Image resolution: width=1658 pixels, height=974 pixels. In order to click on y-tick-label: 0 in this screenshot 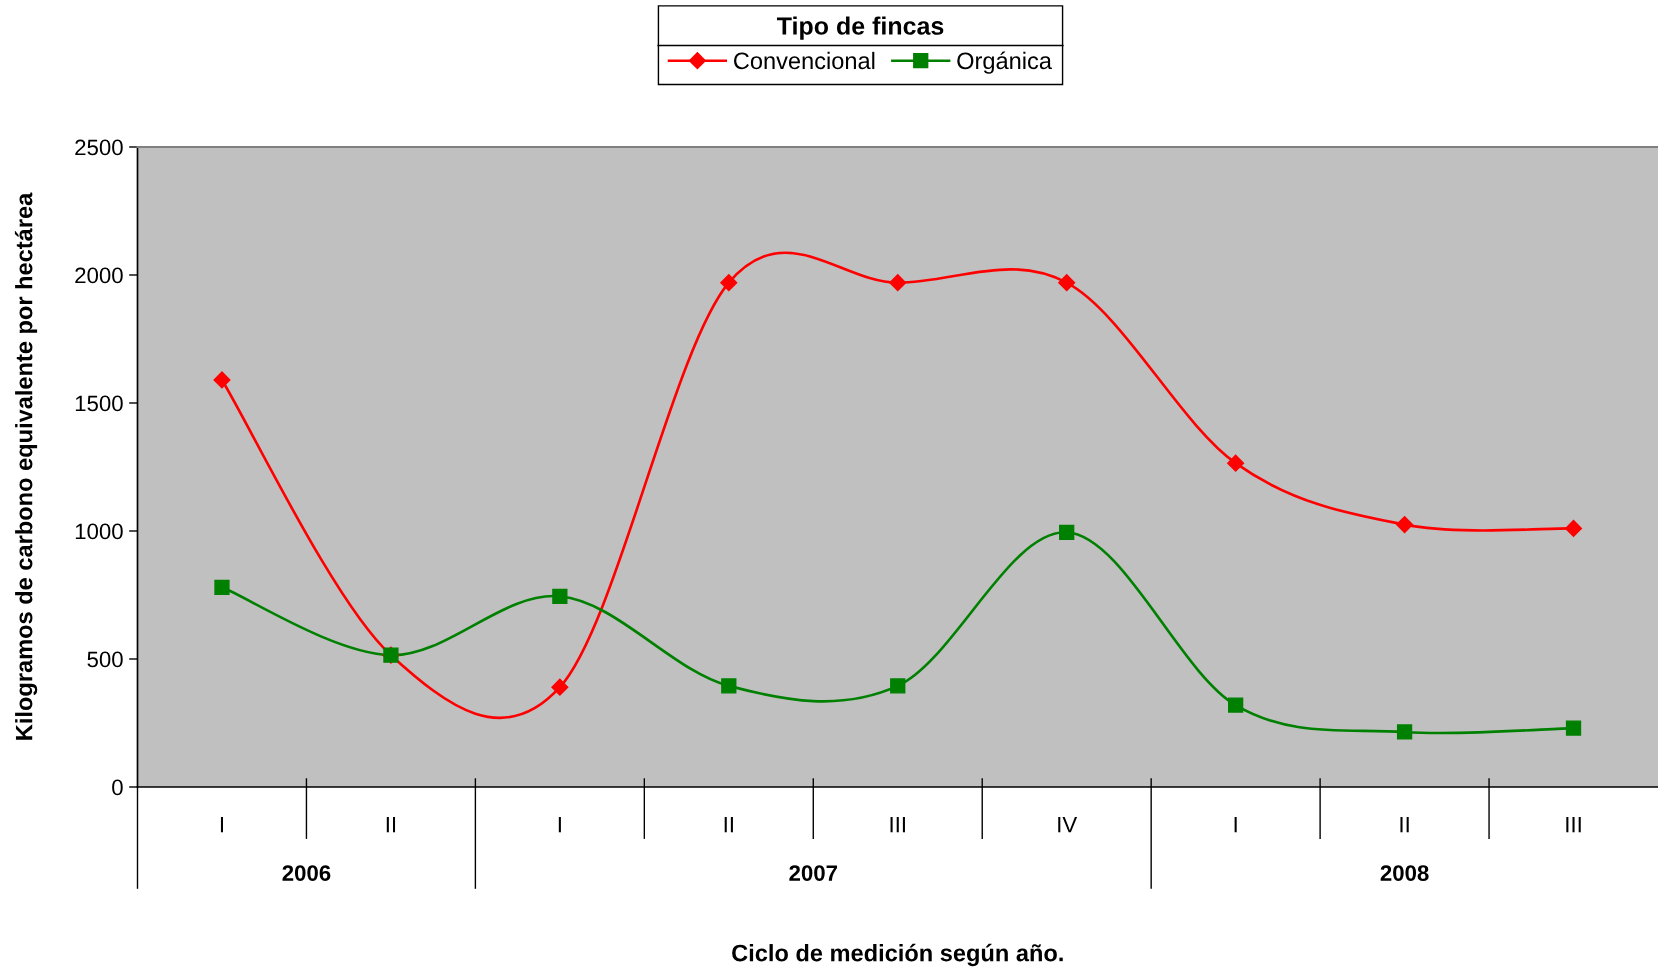, I will do `click(117, 787)`.